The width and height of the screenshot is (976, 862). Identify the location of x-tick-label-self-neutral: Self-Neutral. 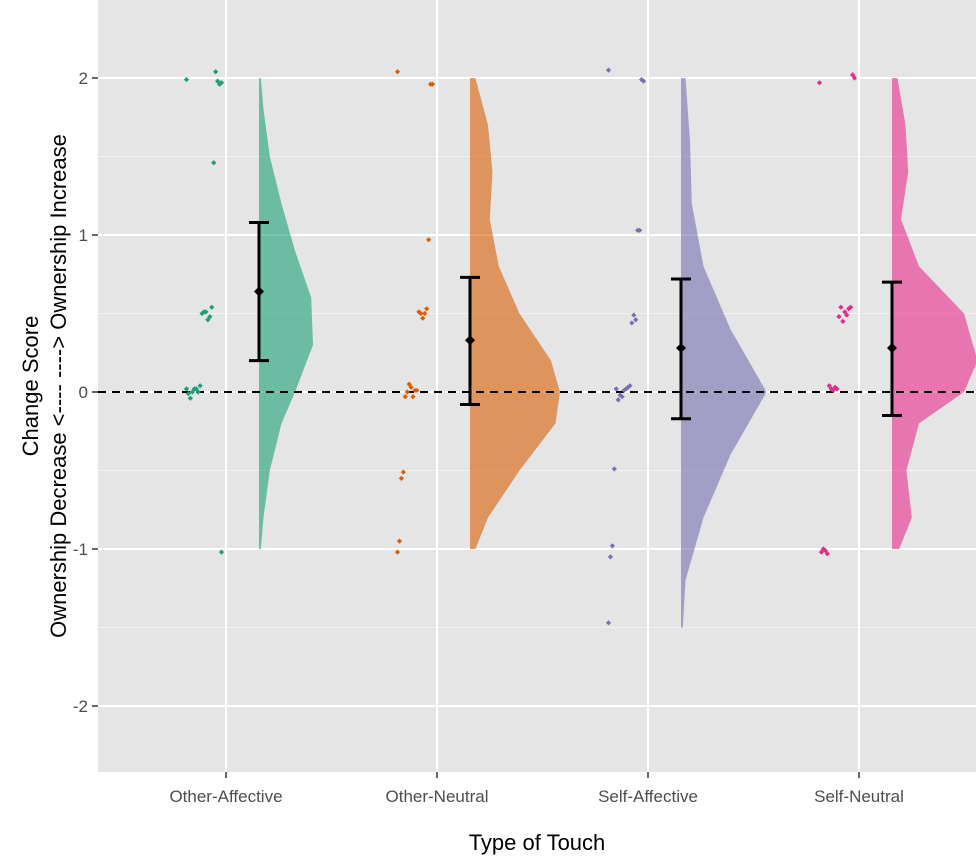
(859, 796).